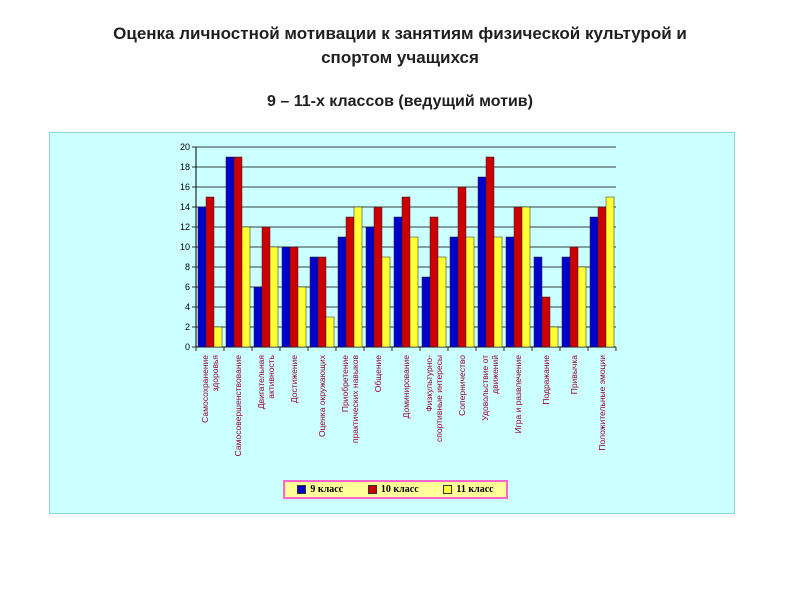 The height and width of the screenshot is (600, 800). Describe the element at coordinates (238, 406) in the screenshot. I see `category-label: Самосовершенствование` at that location.